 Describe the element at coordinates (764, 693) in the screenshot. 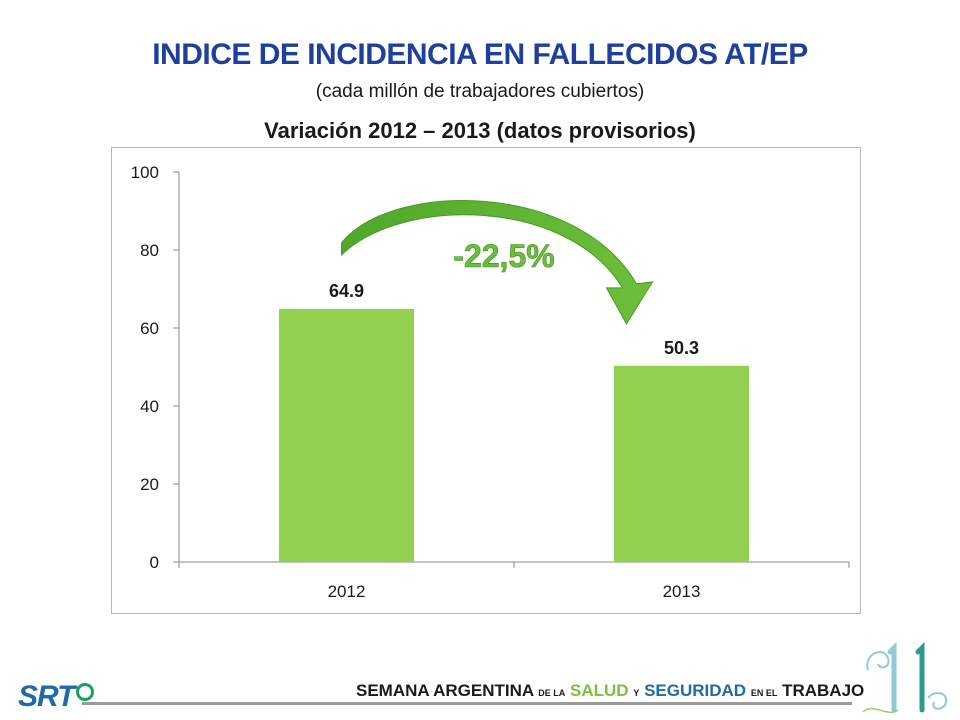

I see `banner-part-6: EN EL` at that location.